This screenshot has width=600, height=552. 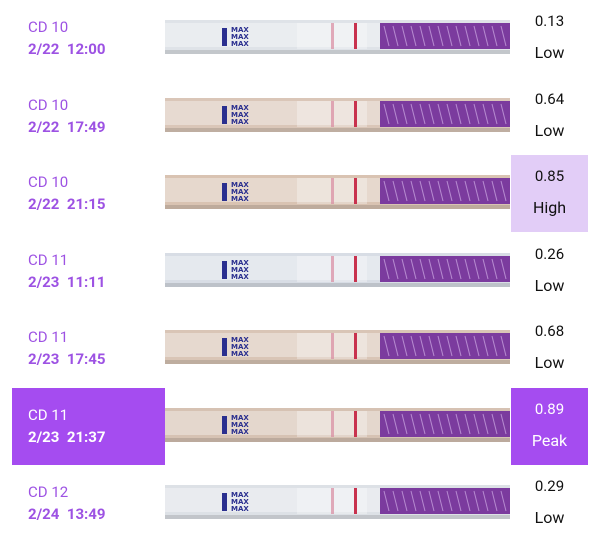 I want to click on date-cell: CD 10 2/22 21:15, so click(x=88, y=193).